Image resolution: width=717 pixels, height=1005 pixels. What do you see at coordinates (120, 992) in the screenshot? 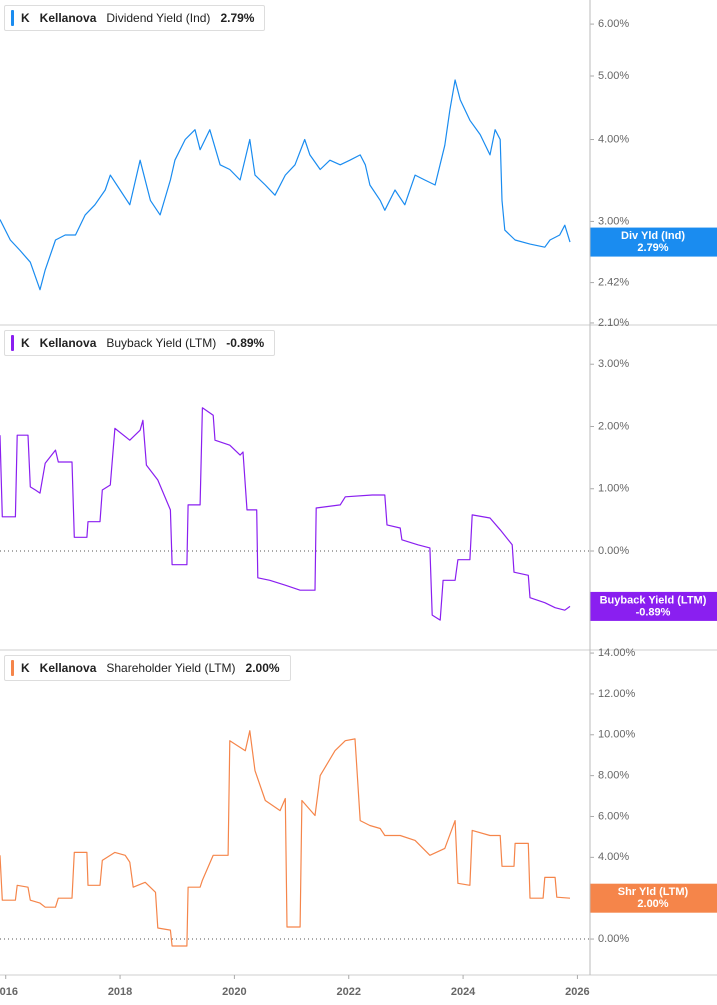
I see `x-tick-label: 2018` at bounding box center [120, 992].